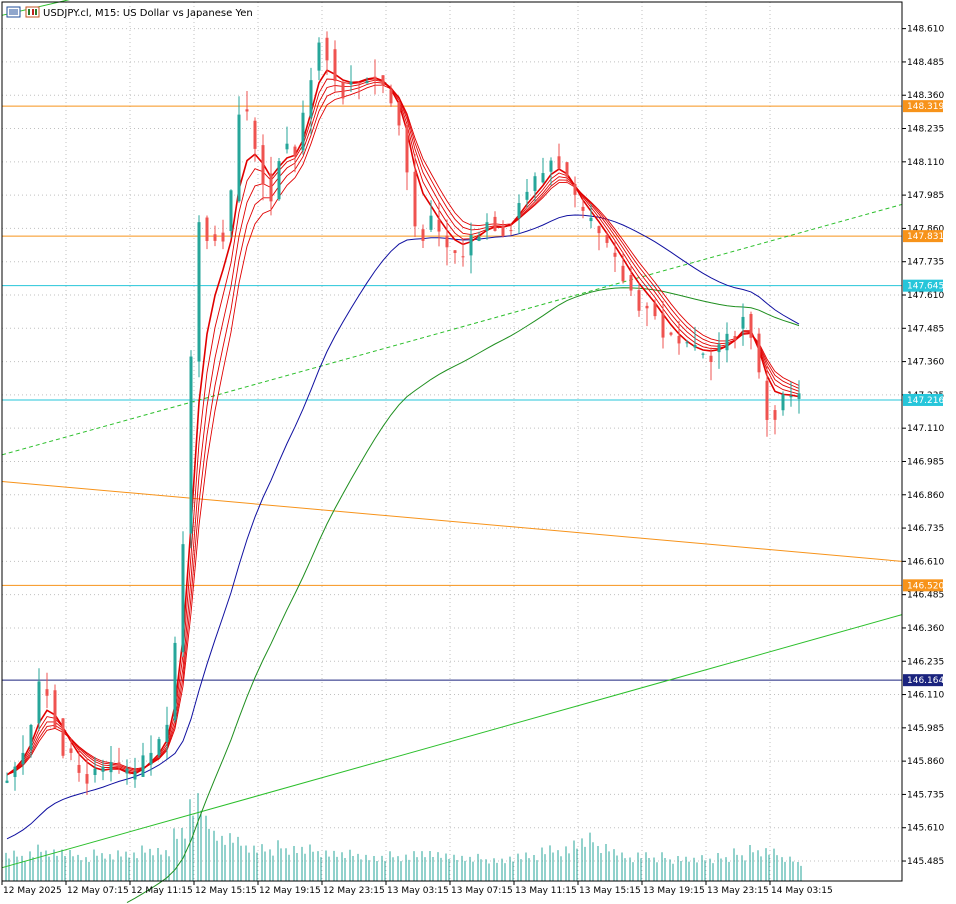 This screenshot has height=904, width=956. What do you see at coordinates (925, 681) in the screenshot?
I see `price-tag-label: 146.164` at bounding box center [925, 681].